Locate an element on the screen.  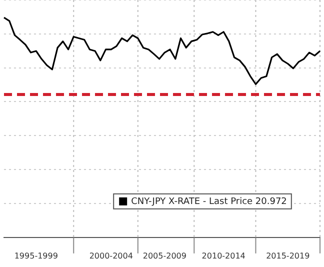
x-tick-label: 2000-2004 is located at coordinates (111, 255).